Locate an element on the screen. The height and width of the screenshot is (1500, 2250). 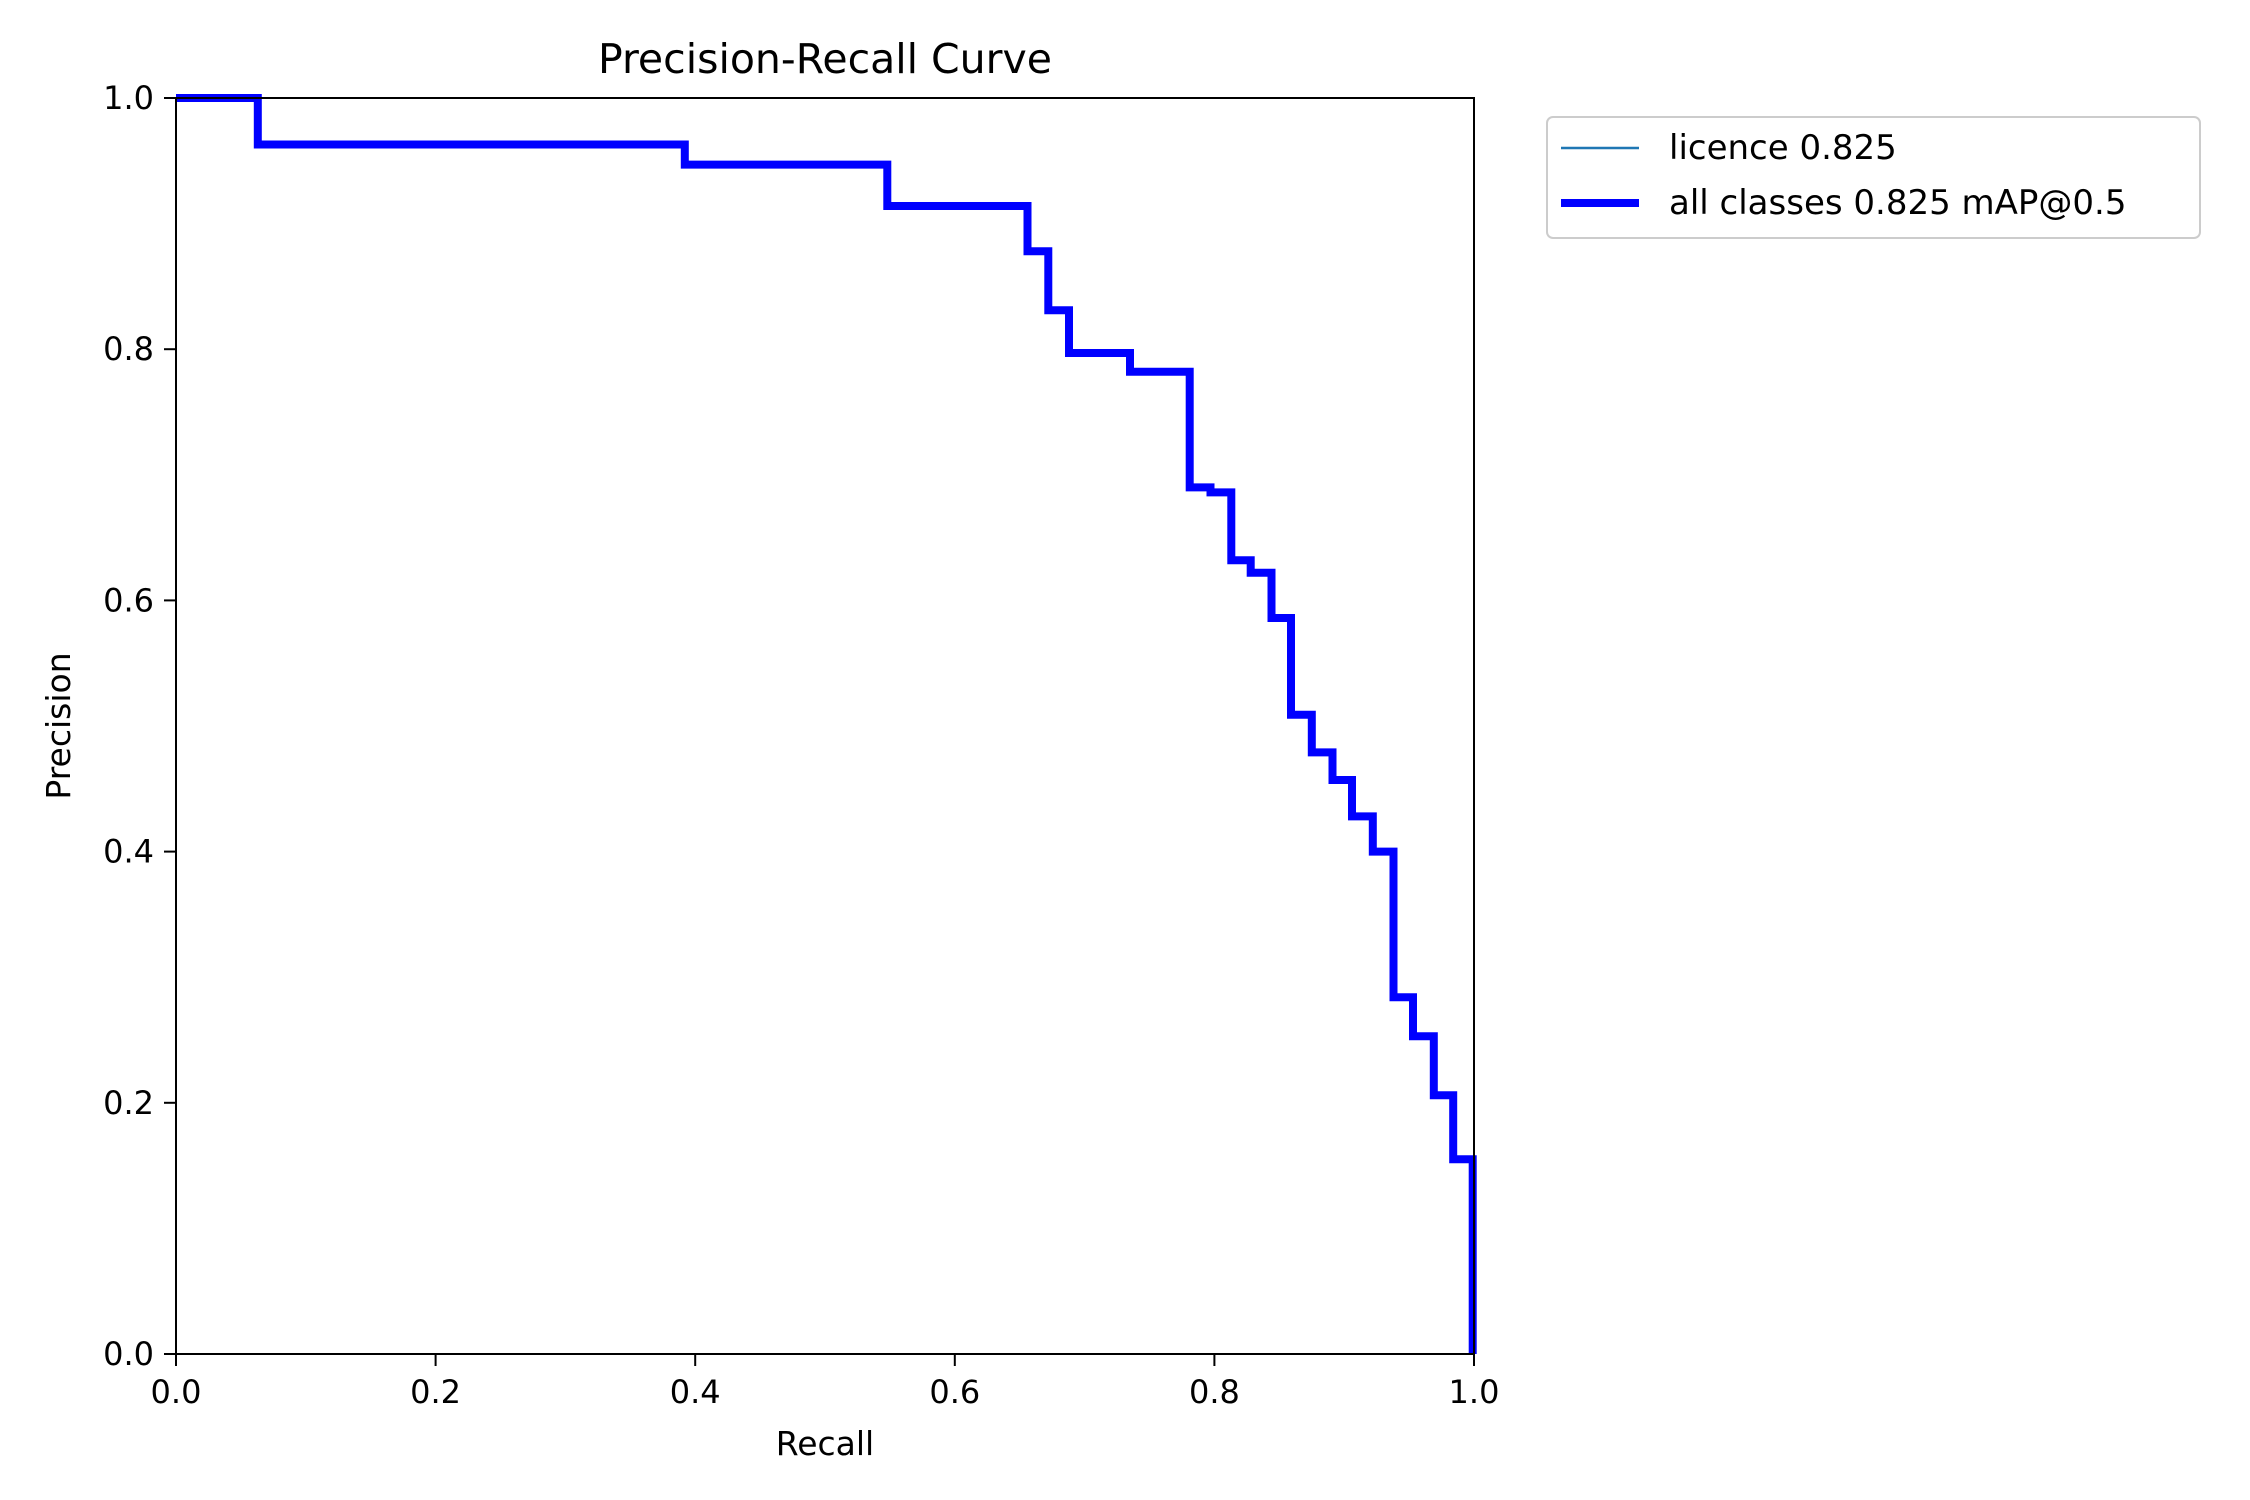
chart-title: Precision-Recall Curve is located at coordinates (825, 59).